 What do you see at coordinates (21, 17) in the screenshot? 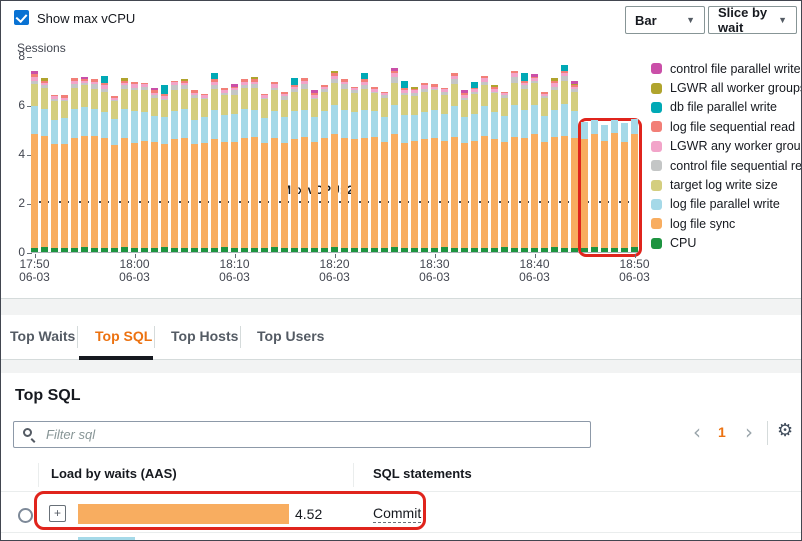
I see `show-max-vcpu-checkbox` at bounding box center [21, 17].